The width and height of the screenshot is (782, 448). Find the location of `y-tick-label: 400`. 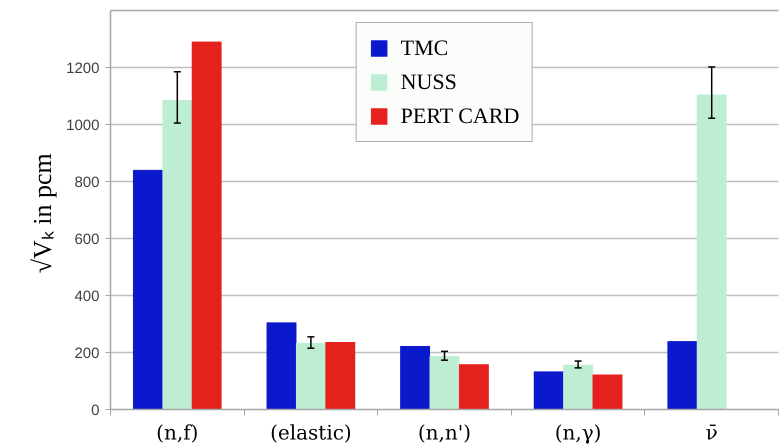

y-tick-label: 400 is located at coordinates (87, 296).